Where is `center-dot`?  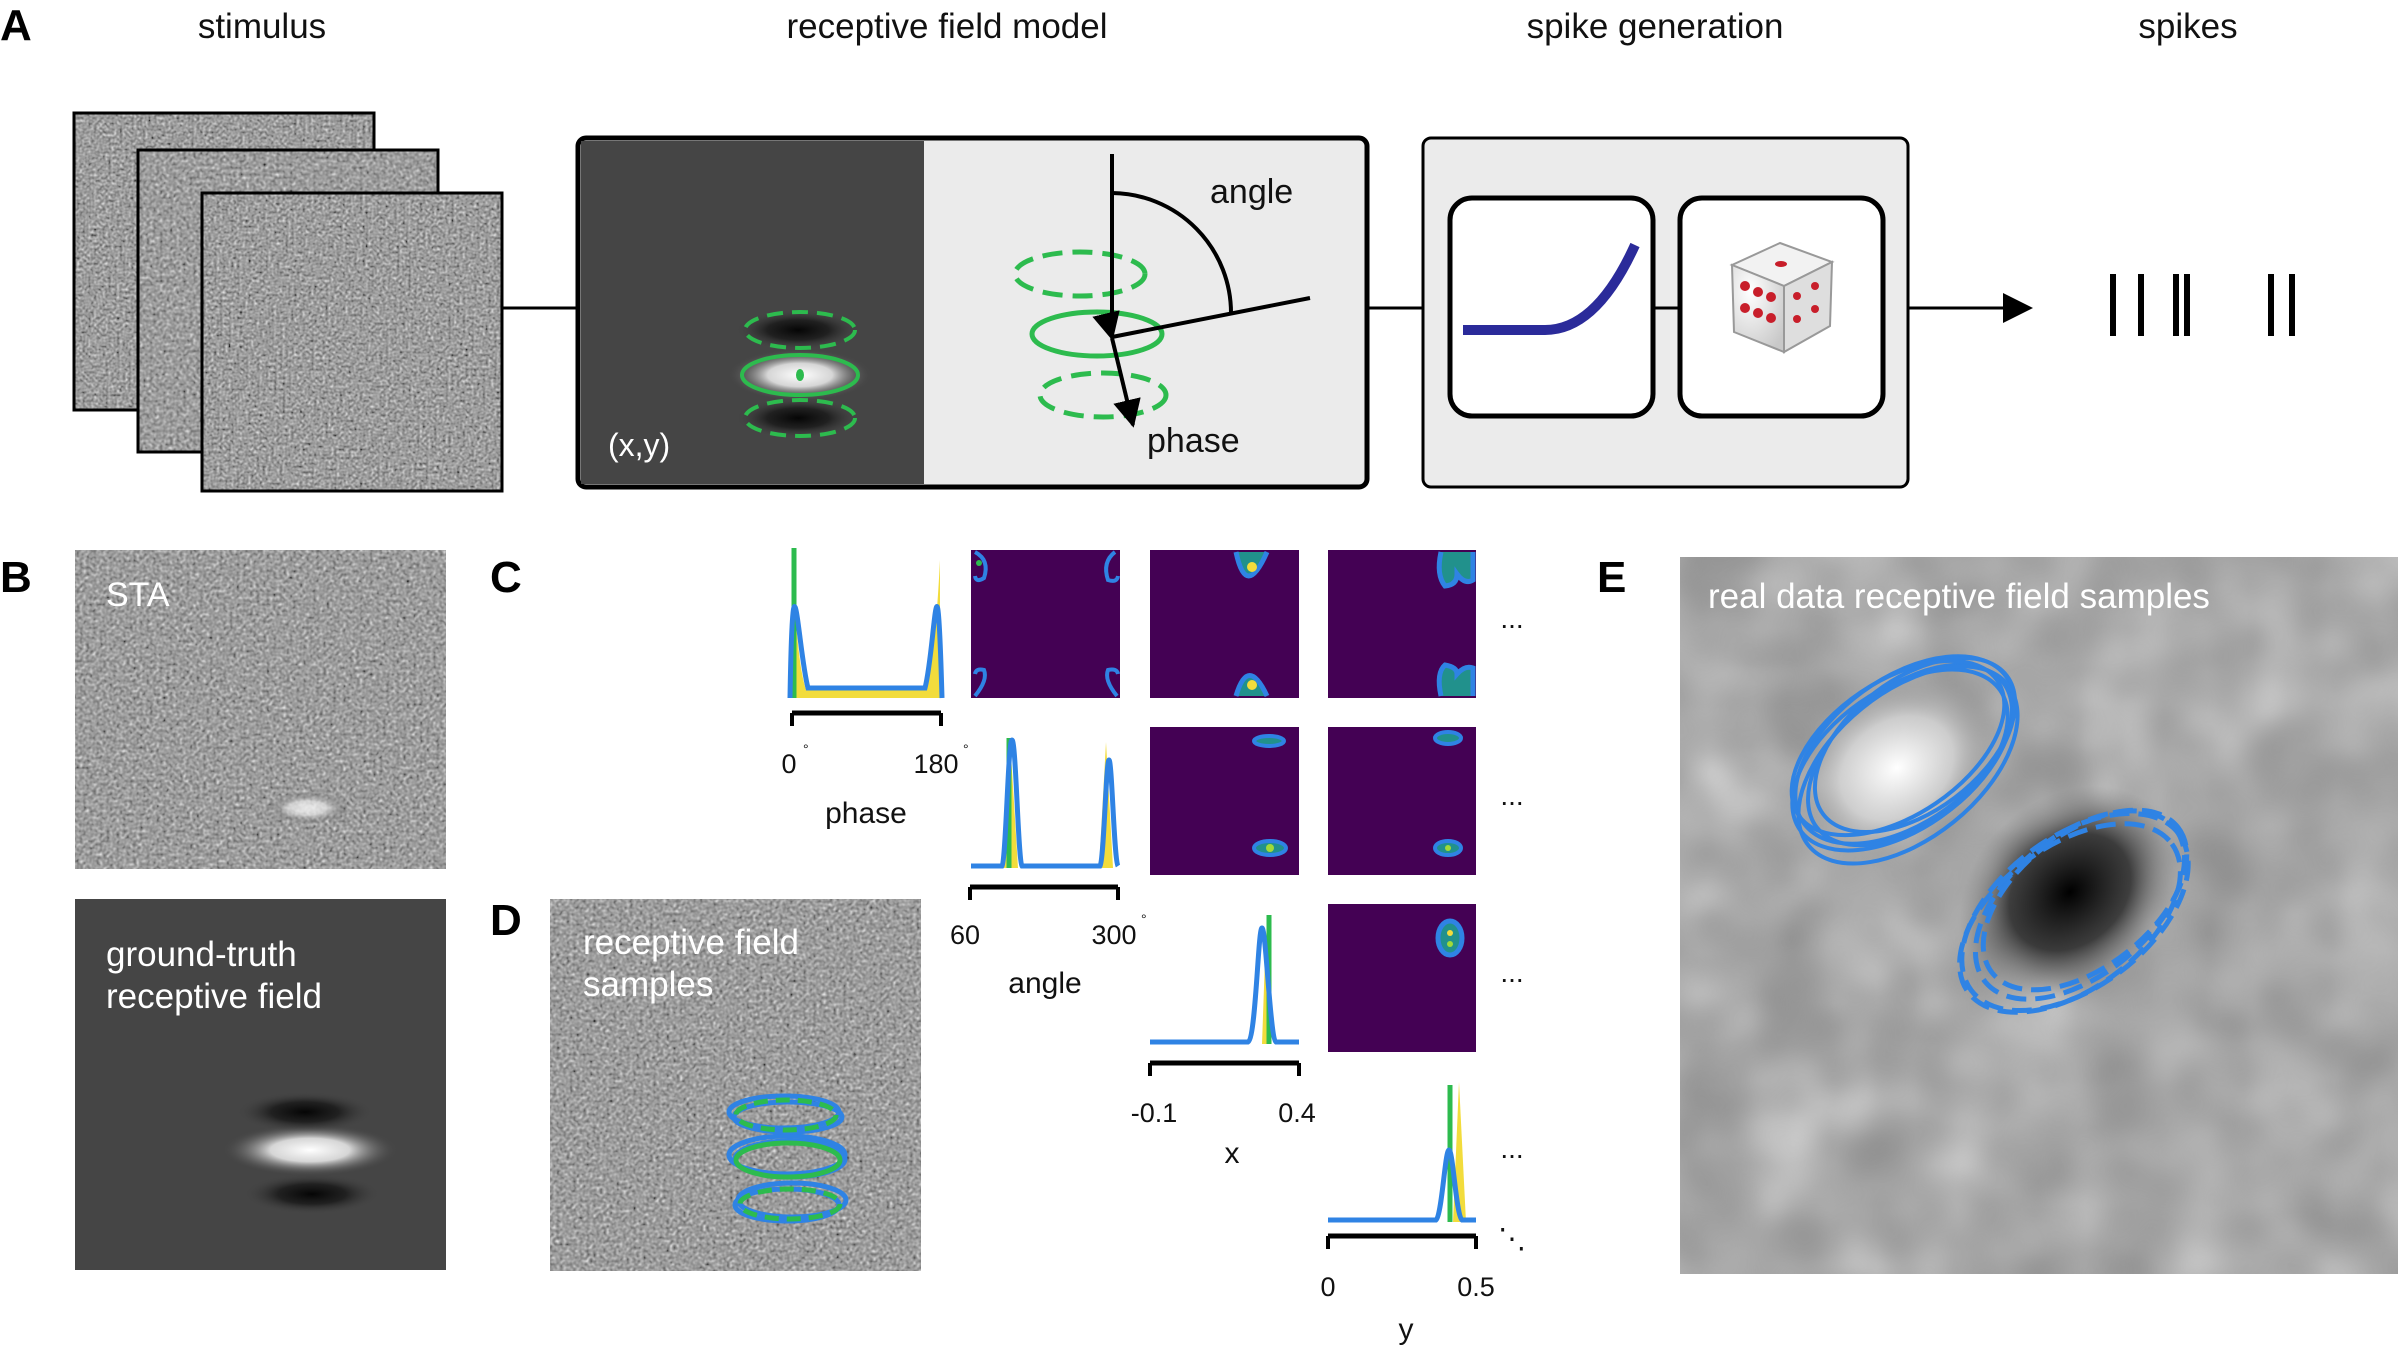
center-dot is located at coordinates (800, 375).